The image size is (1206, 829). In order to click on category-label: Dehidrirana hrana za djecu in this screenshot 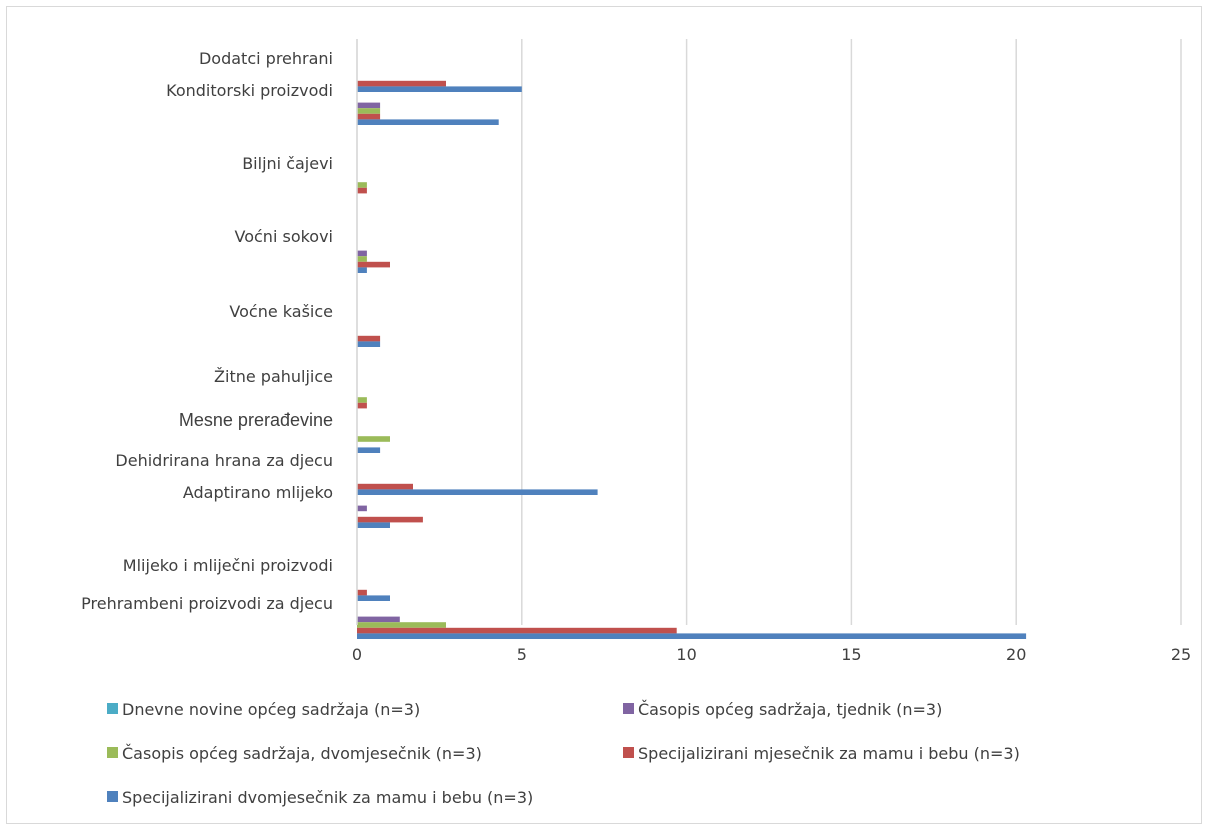, I will do `click(224, 460)`.